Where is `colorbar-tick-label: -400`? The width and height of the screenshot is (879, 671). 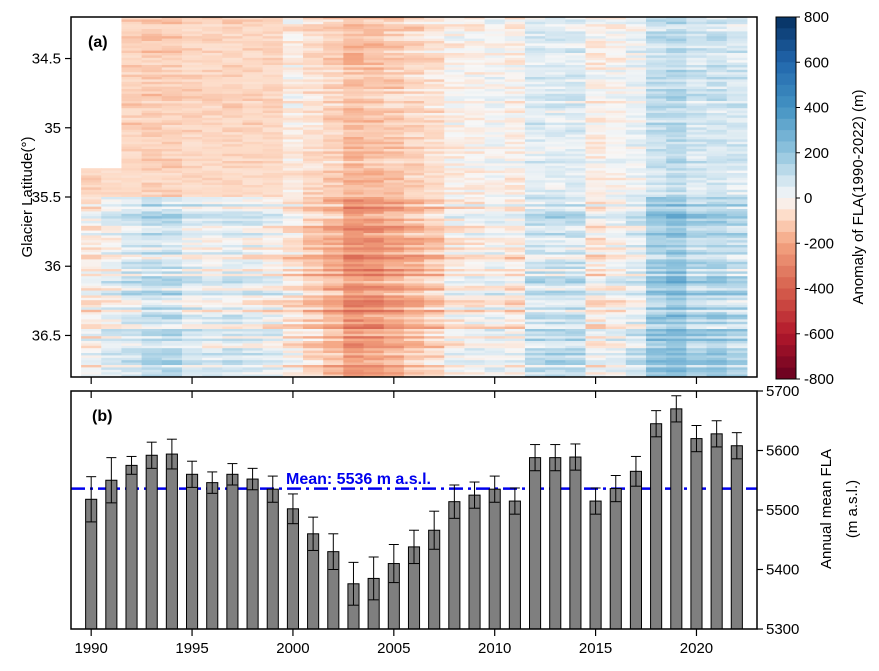 colorbar-tick-label: -400 is located at coordinates (819, 289).